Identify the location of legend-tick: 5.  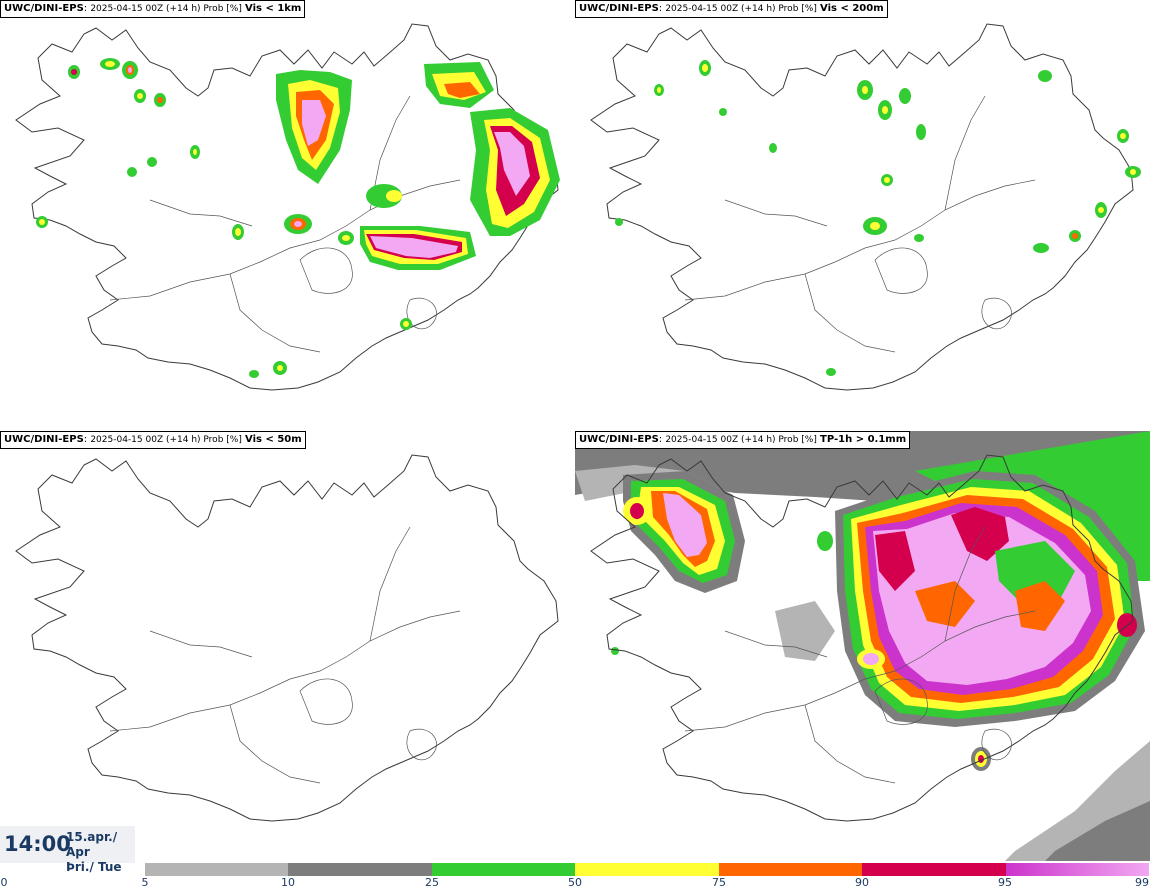
(145, 882).